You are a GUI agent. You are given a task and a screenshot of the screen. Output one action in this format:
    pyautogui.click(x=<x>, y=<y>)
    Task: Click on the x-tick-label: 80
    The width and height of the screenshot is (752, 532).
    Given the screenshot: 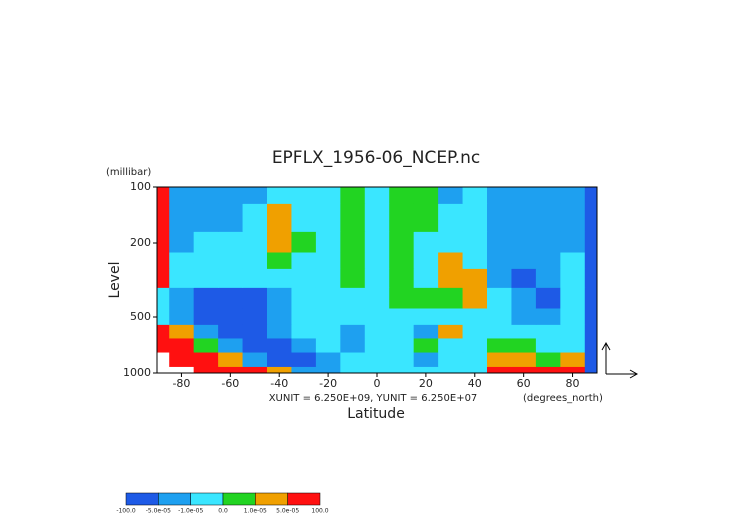 What is the action you would take?
    pyautogui.click(x=573, y=383)
    